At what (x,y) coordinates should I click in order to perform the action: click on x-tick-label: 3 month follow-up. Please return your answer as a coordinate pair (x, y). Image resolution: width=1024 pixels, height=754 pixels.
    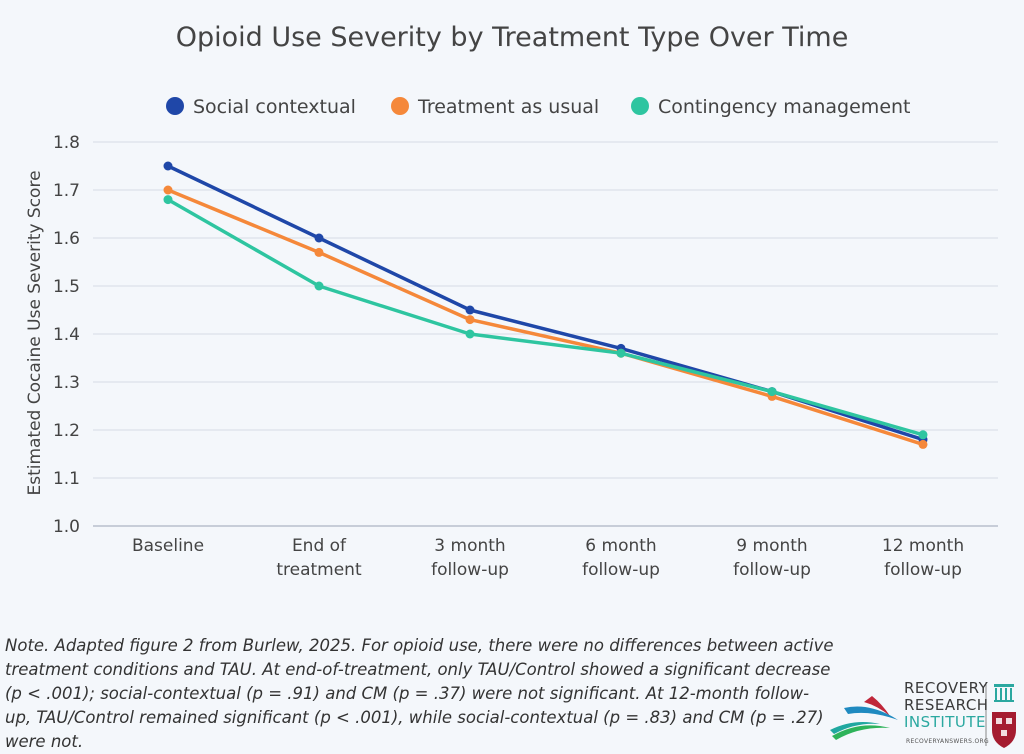
    Looking at the image, I should click on (470, 558).